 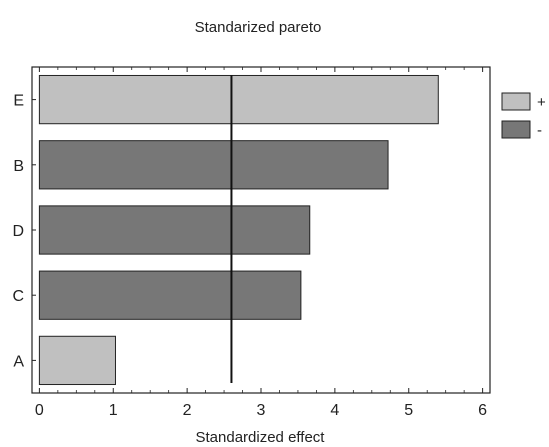 I want to click on category-label-E: E, so click(x=18, y=101).